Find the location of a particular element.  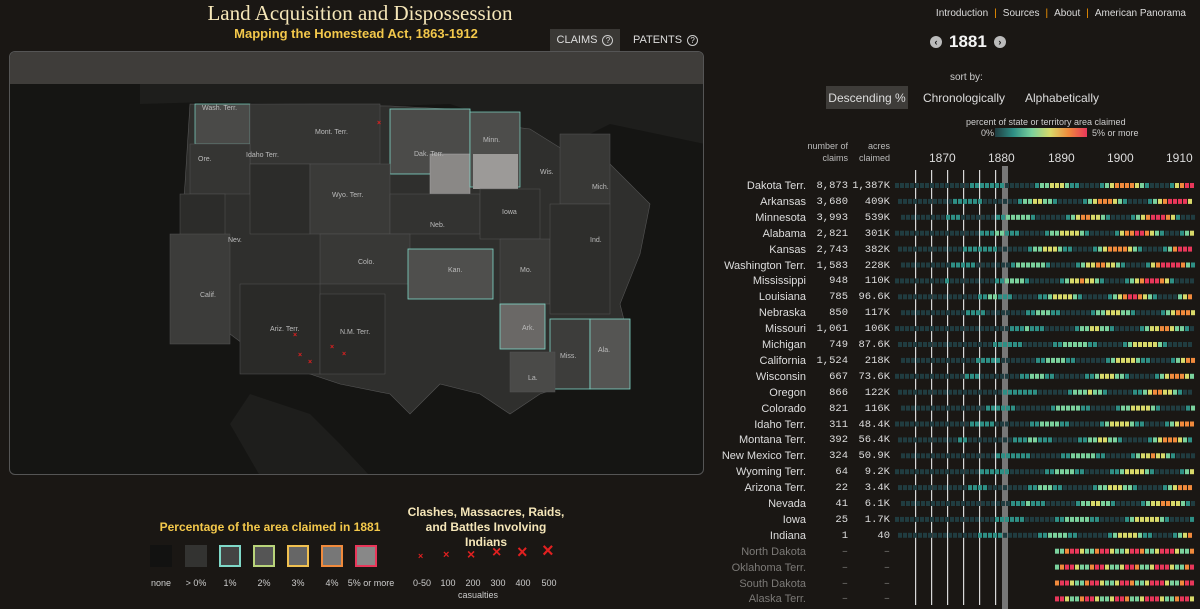

row-state-name: Louisiana is located at coordinates (782, 297).